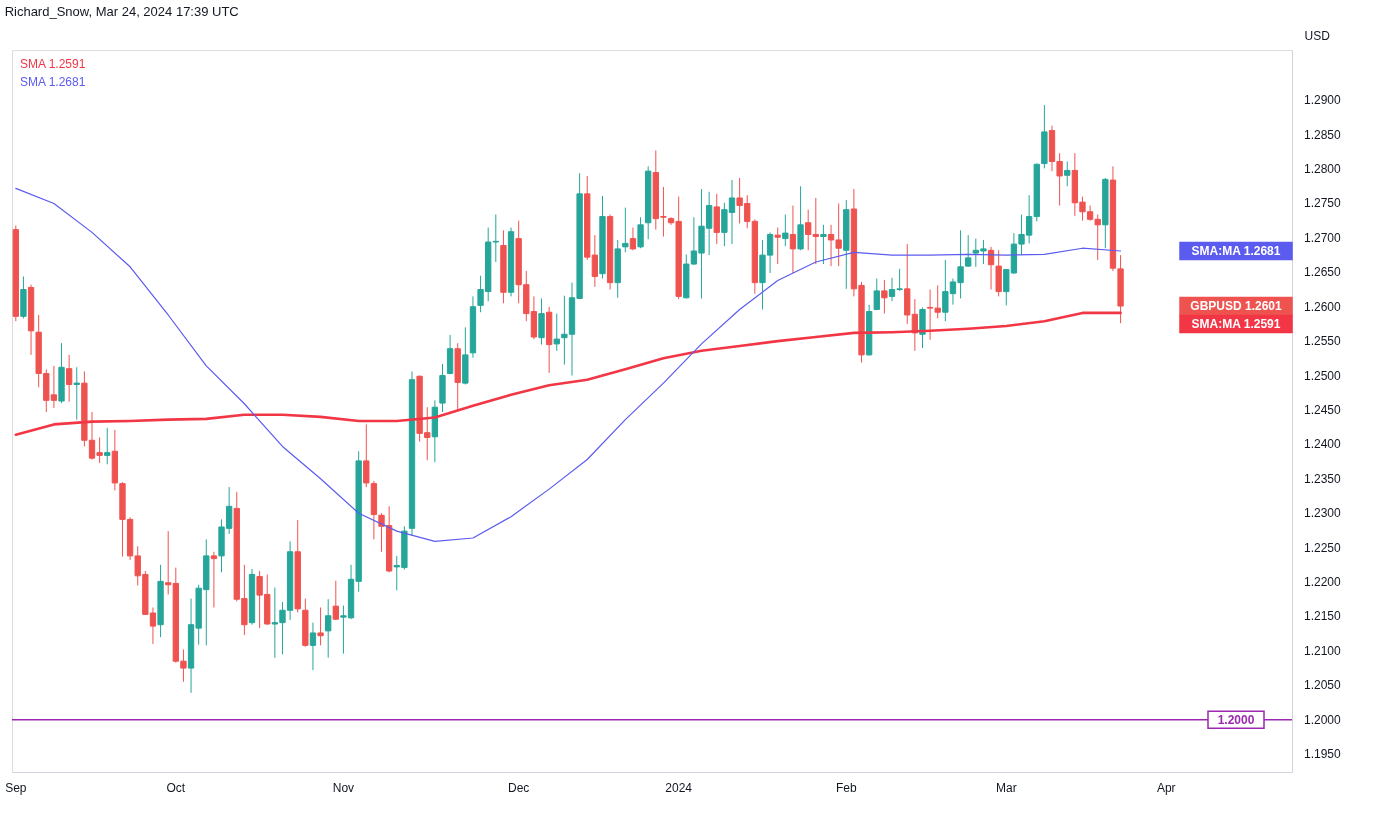 This screenshot has height=831, width=1380. What do you see at coordinates (1323, 375) in the screenshot?
I see `y-tick-label: 1.2500` at bounding box center [1323, 375].